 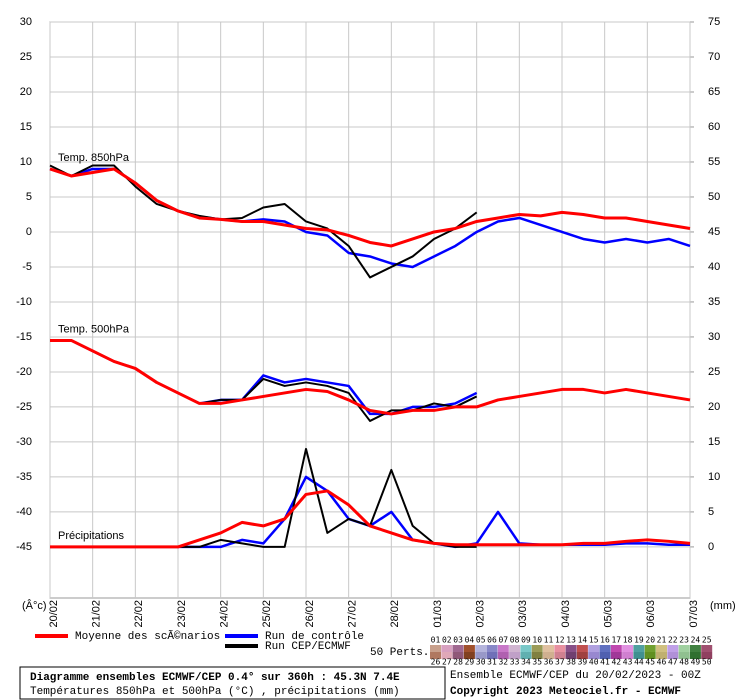 What do you see at coordinates (436, 640) in the screenshot?
I see `perturbation-label: 01` at bounding box center [436, 640].